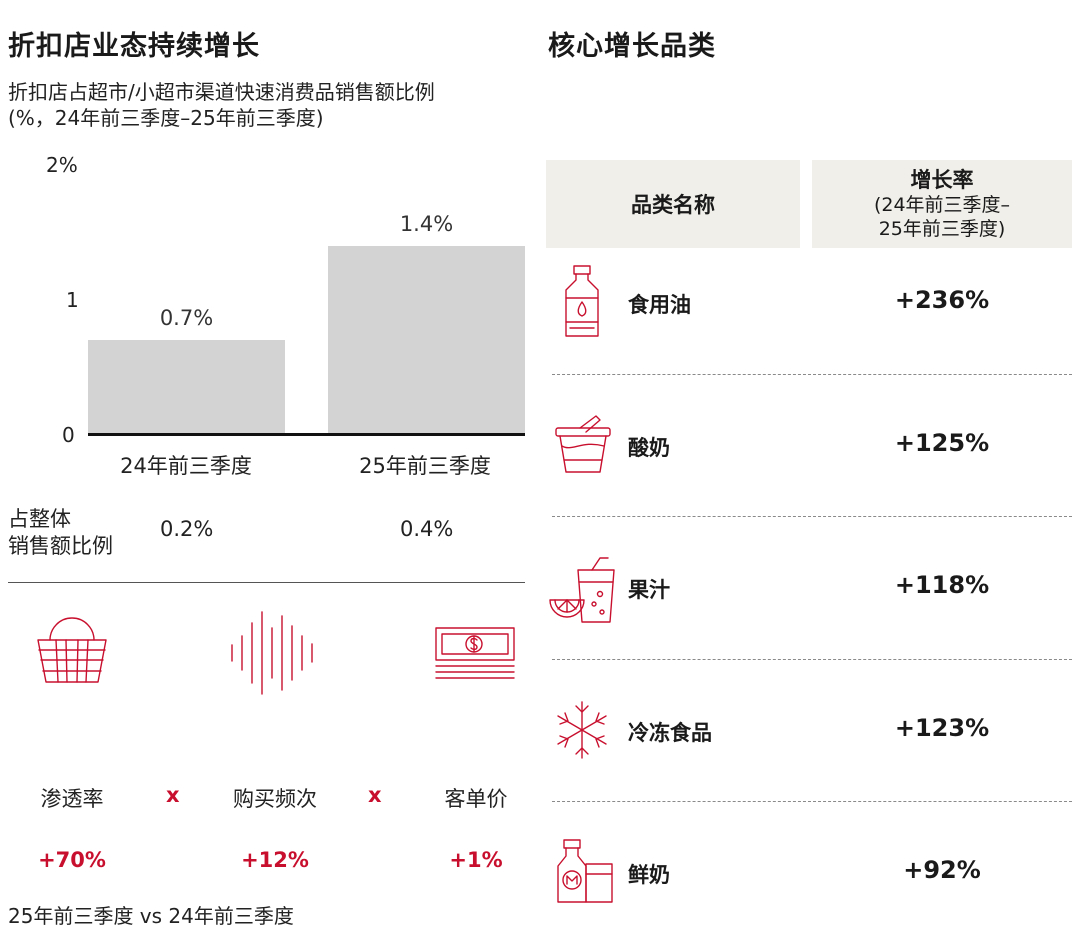 The width and height of the screenshot is (1080, 939). What do you see at coordinates (166, 118) in the screenshot?
I see `chart-subtitle-line2: (%，24年前三季度–25年前三季度)` at bounding box center [166, 118].